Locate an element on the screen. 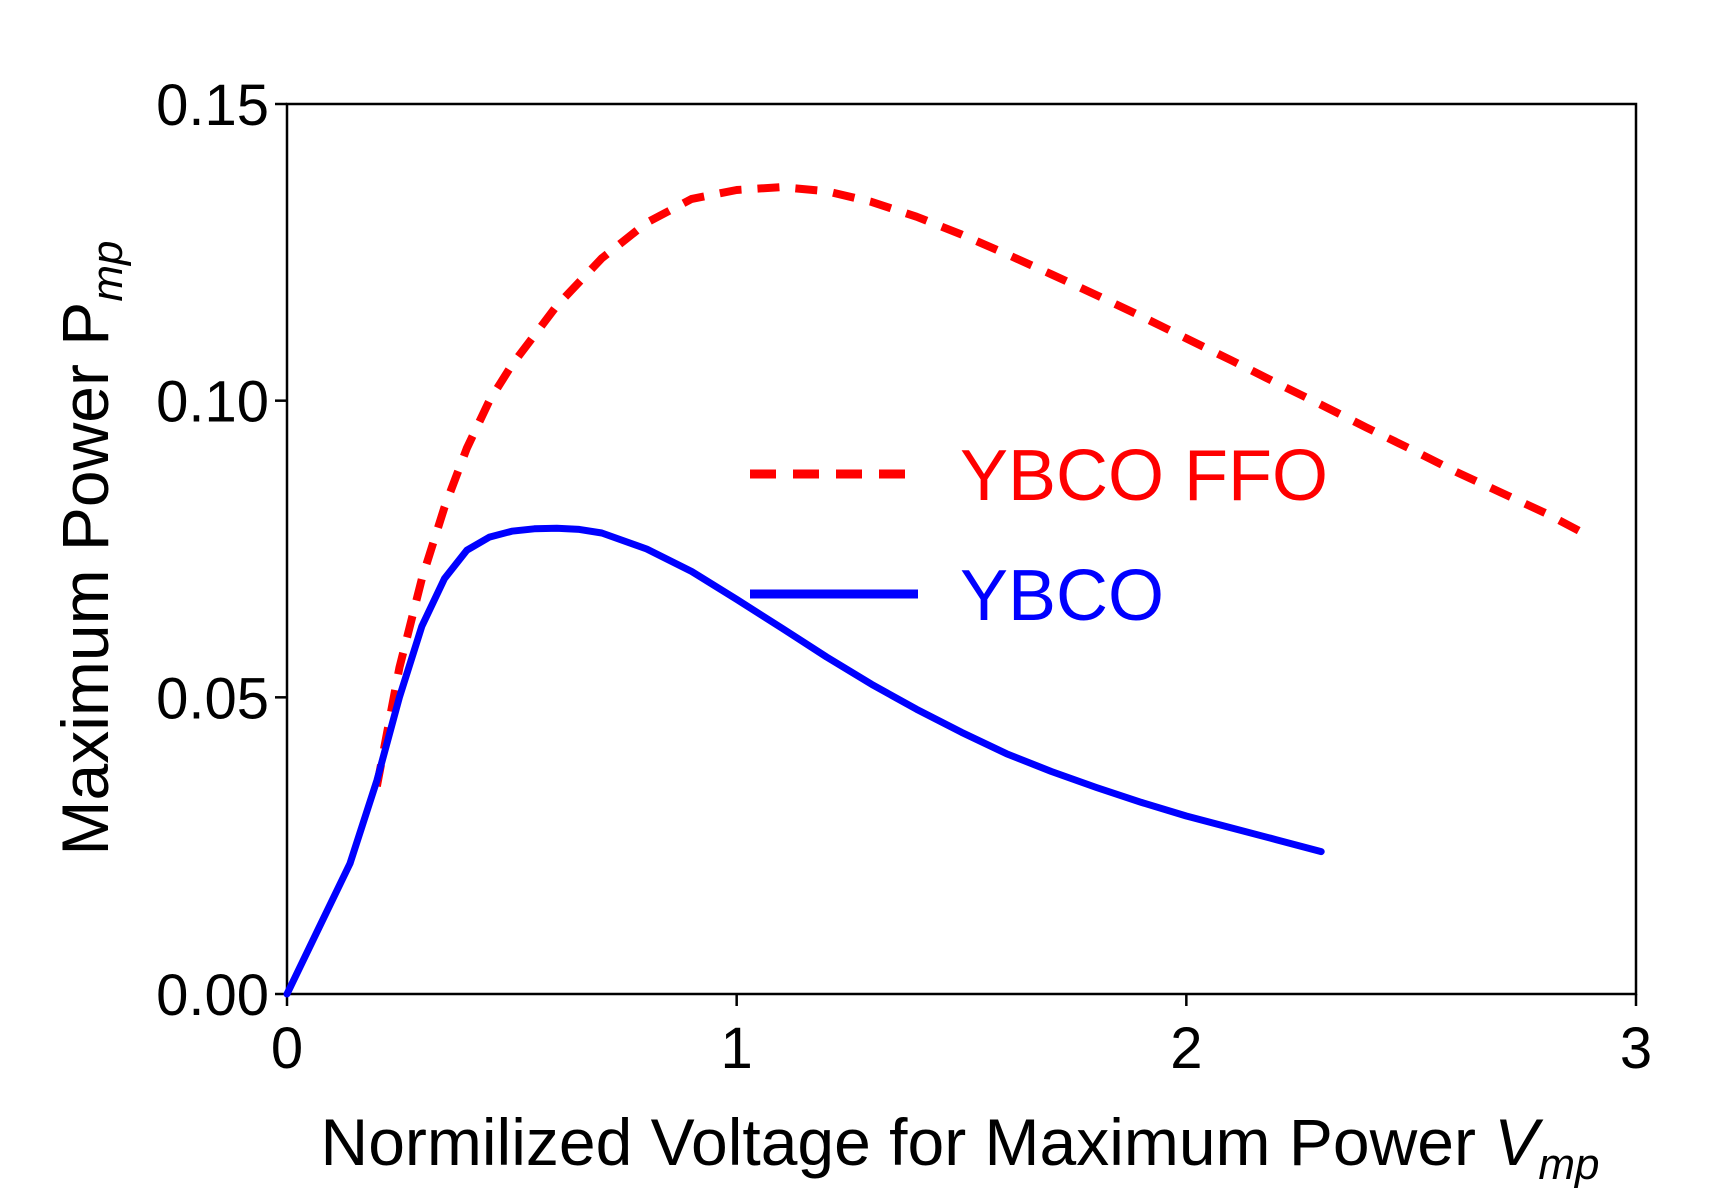 The height and width of the screenshot is (1200, 1714). x-axis-label-sub: mp is located at coordinates (1568, 1164).